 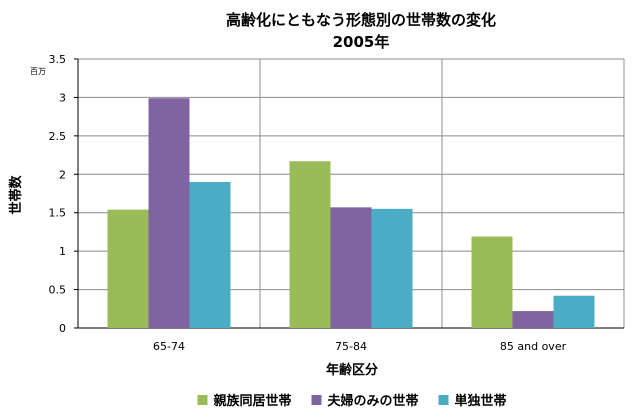 What do you see at coordinates (63, 194) in the screenshot?
I see `y-ticks: 0 0.5 1 1.5 2 2.5 3 3.5` at bounding box center [63, 194].